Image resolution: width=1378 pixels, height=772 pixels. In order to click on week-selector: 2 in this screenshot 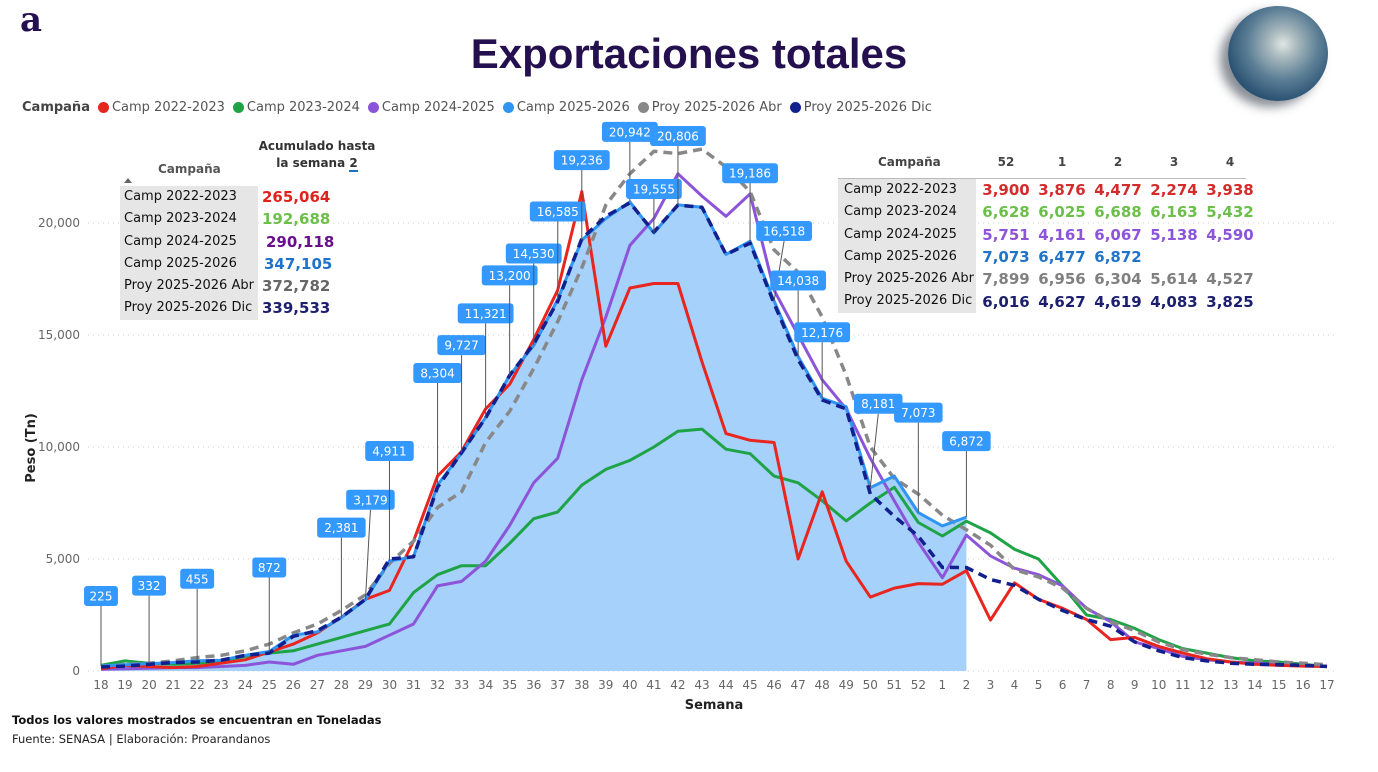, I will do `click(353, 164)`.